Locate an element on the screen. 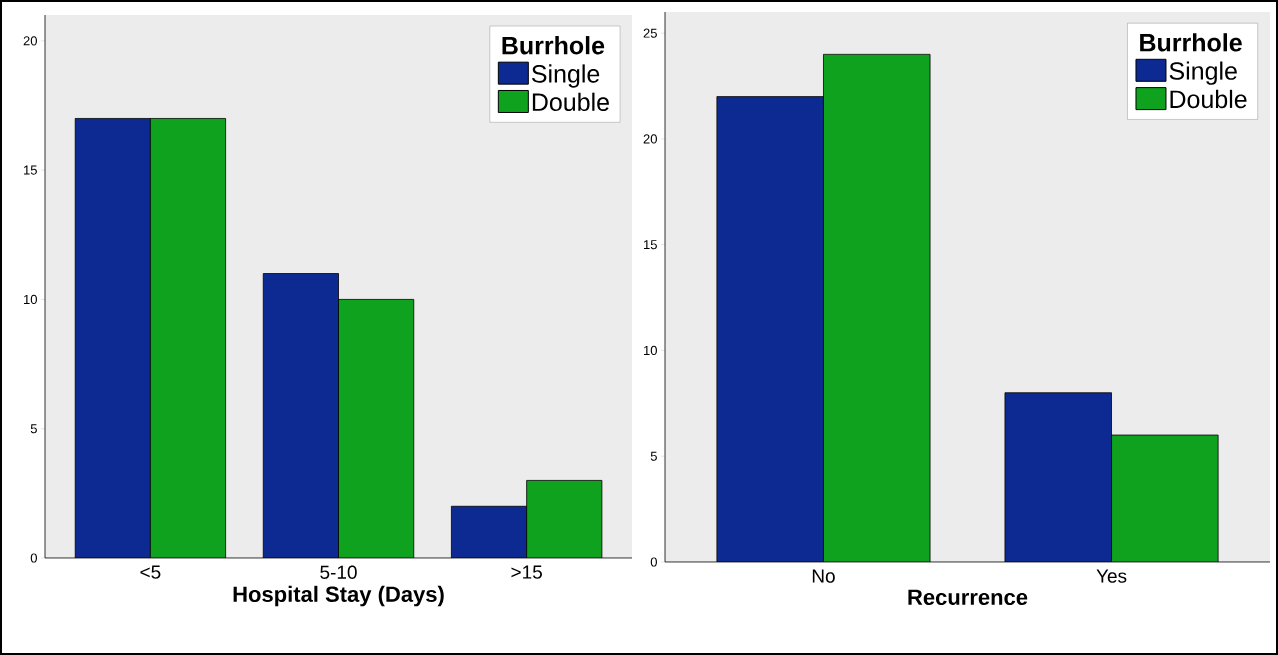 This screenshot has height=655, width=1278. y-tick-label: 25 is located at coordinates (650, 33).